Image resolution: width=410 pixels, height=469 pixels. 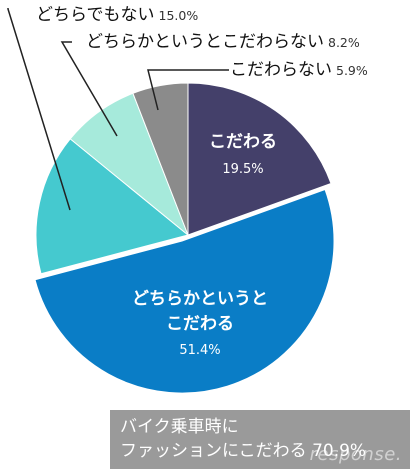 I want to click on slice-dochirademo-nai, so click(x=112, y=206).